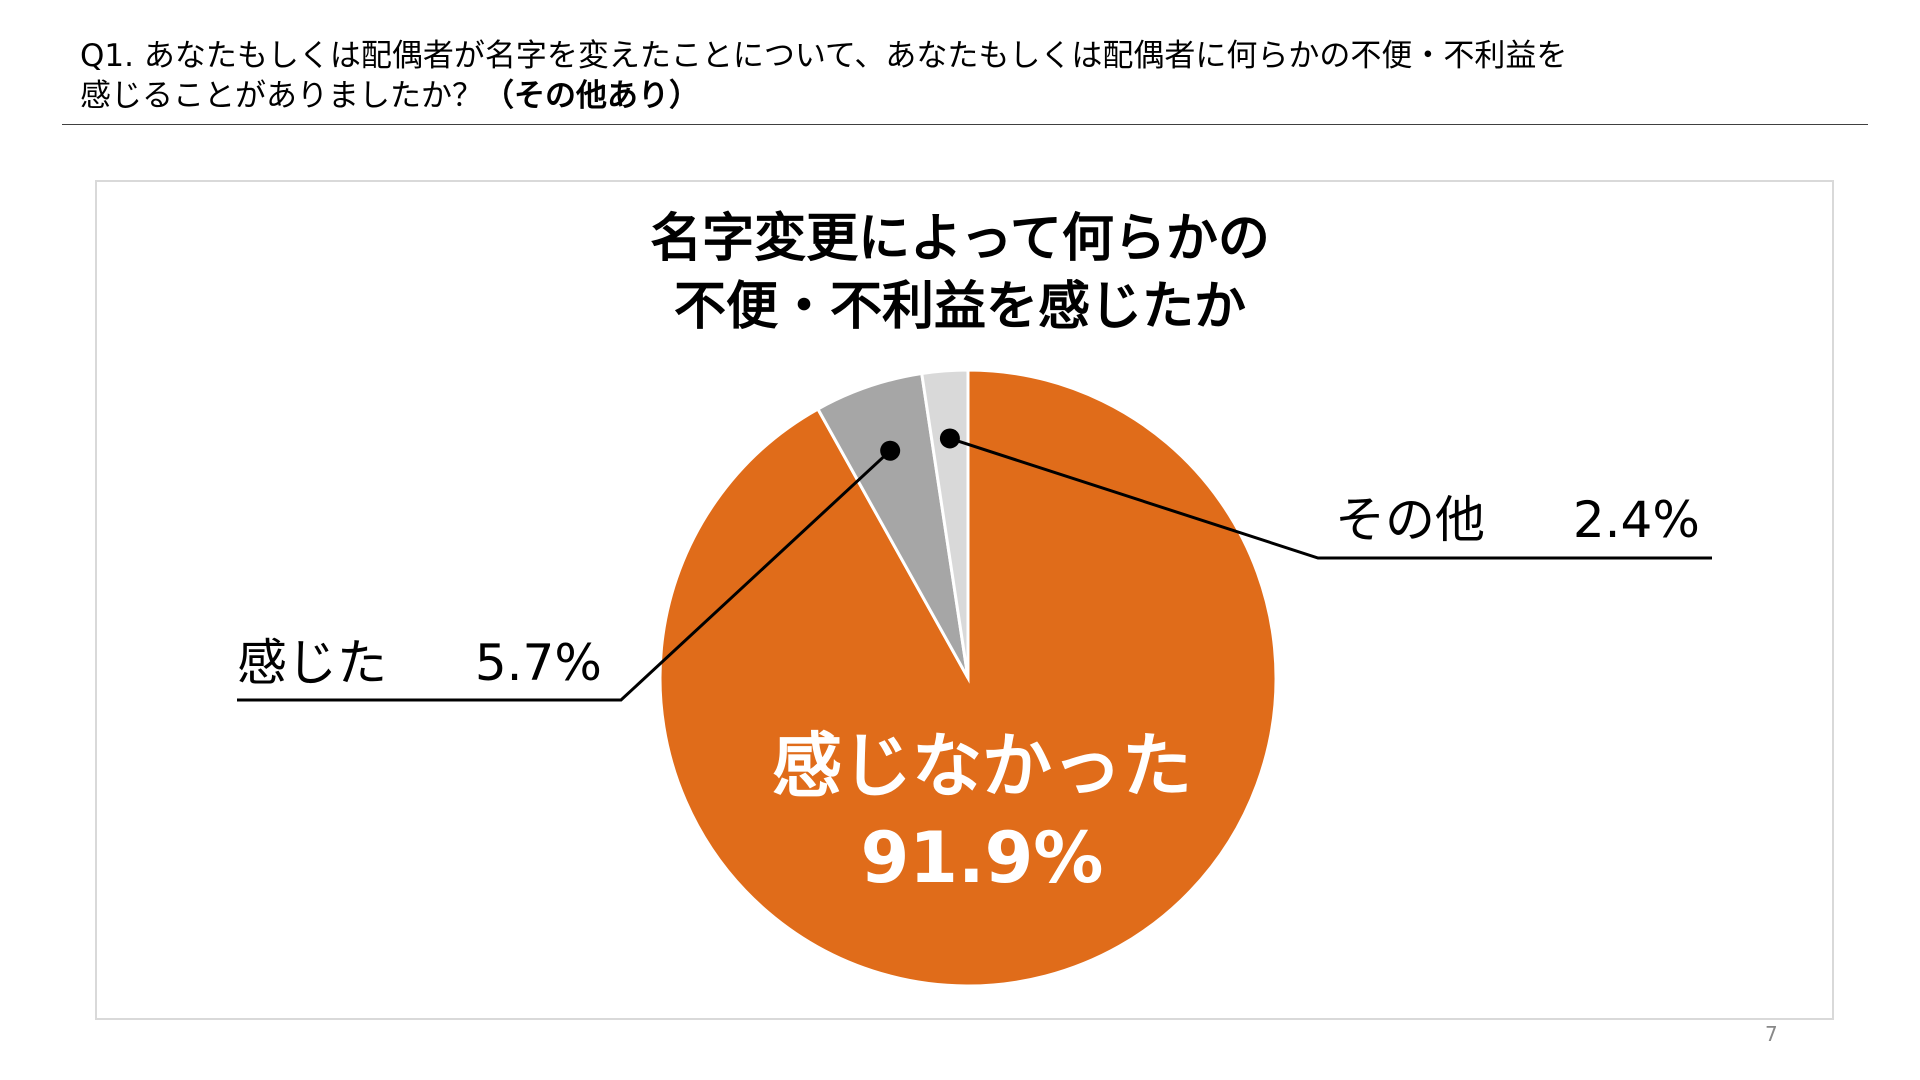 The height and width of the screenshot is (1080, 1920). Describe the element at coordinates (1636, 520) in the screenshot. I see `slice-label-other-value: 2.4%` at that location.